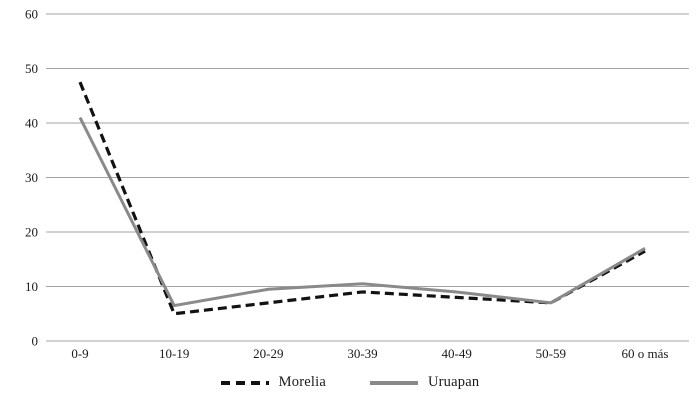 This screenshot has width=700, height=403. Describe the element at coordinates (362, 353) in the screenshot. I see `x-axis-category-label: 30-39` at that location.